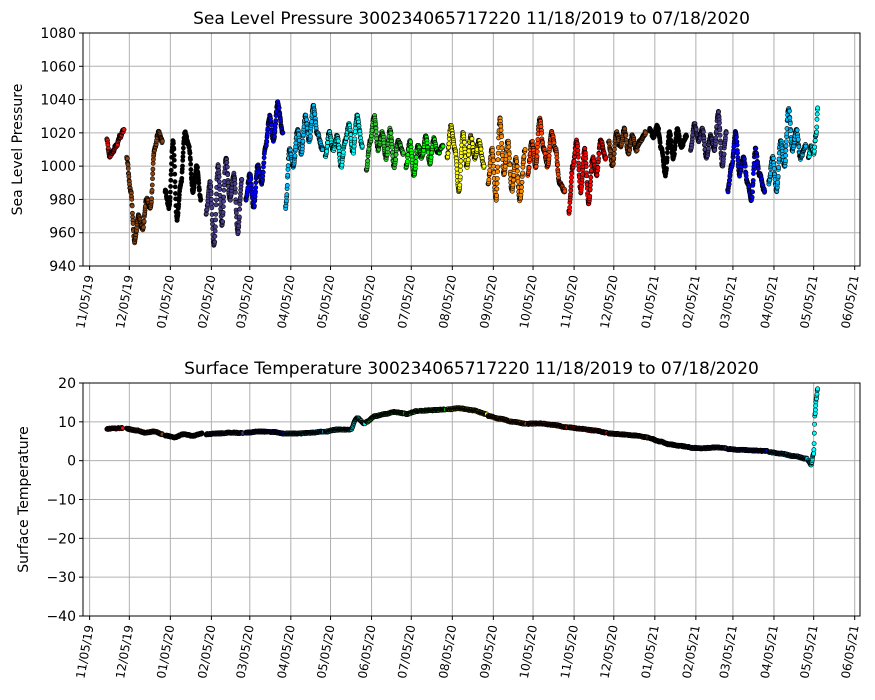 The image size is (875, 700). I want to click on x-tick-label: 04/05/21, so click(769, 652).